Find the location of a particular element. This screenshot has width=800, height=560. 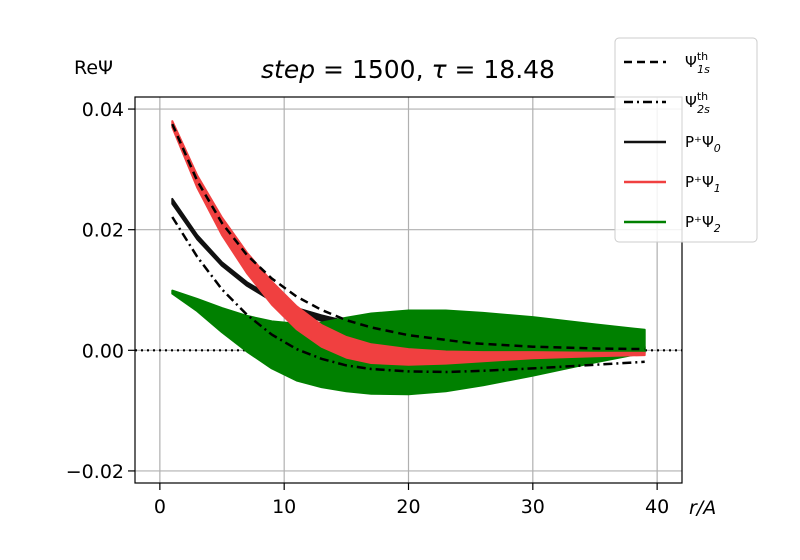

legend-box is located at coordinates (686, 140).